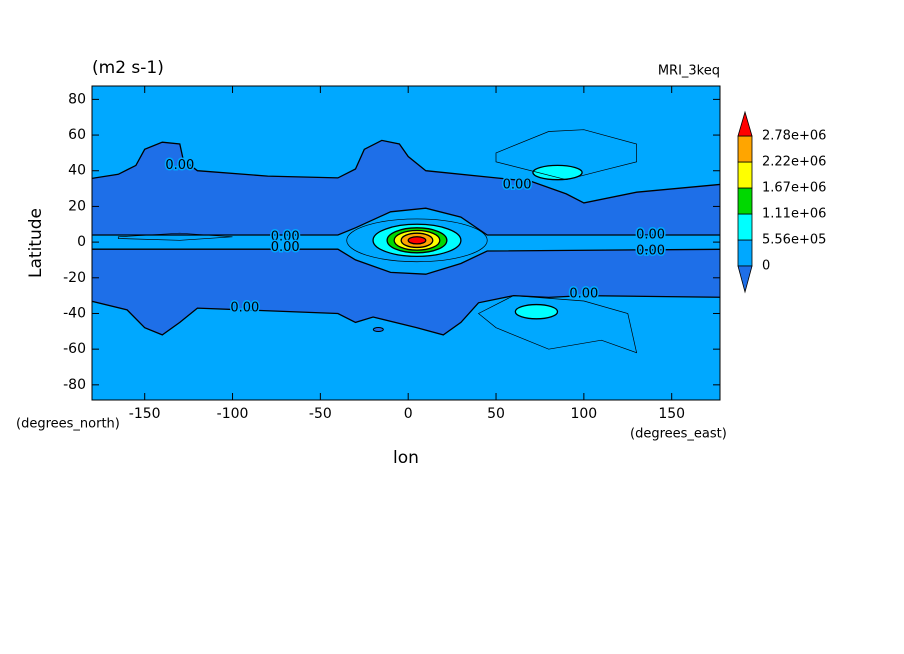  What do you see at coordinates (794, 240) in the screenshot?
I see `colorbar-label: 5.56e+05` at bounding box center [794, 240].